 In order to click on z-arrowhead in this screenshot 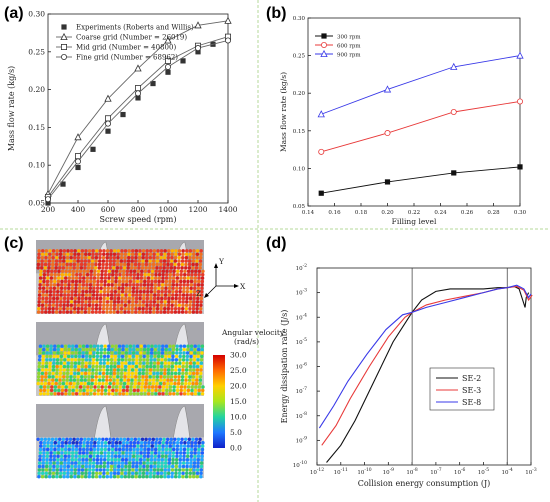, I will do `click(206, 295)`.